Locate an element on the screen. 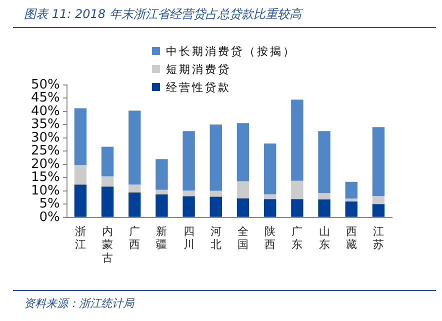 Image resolution: width=442 pixels, height=321 pixels. x-tick-label: 浙江 is located at coordinates (80, 238).